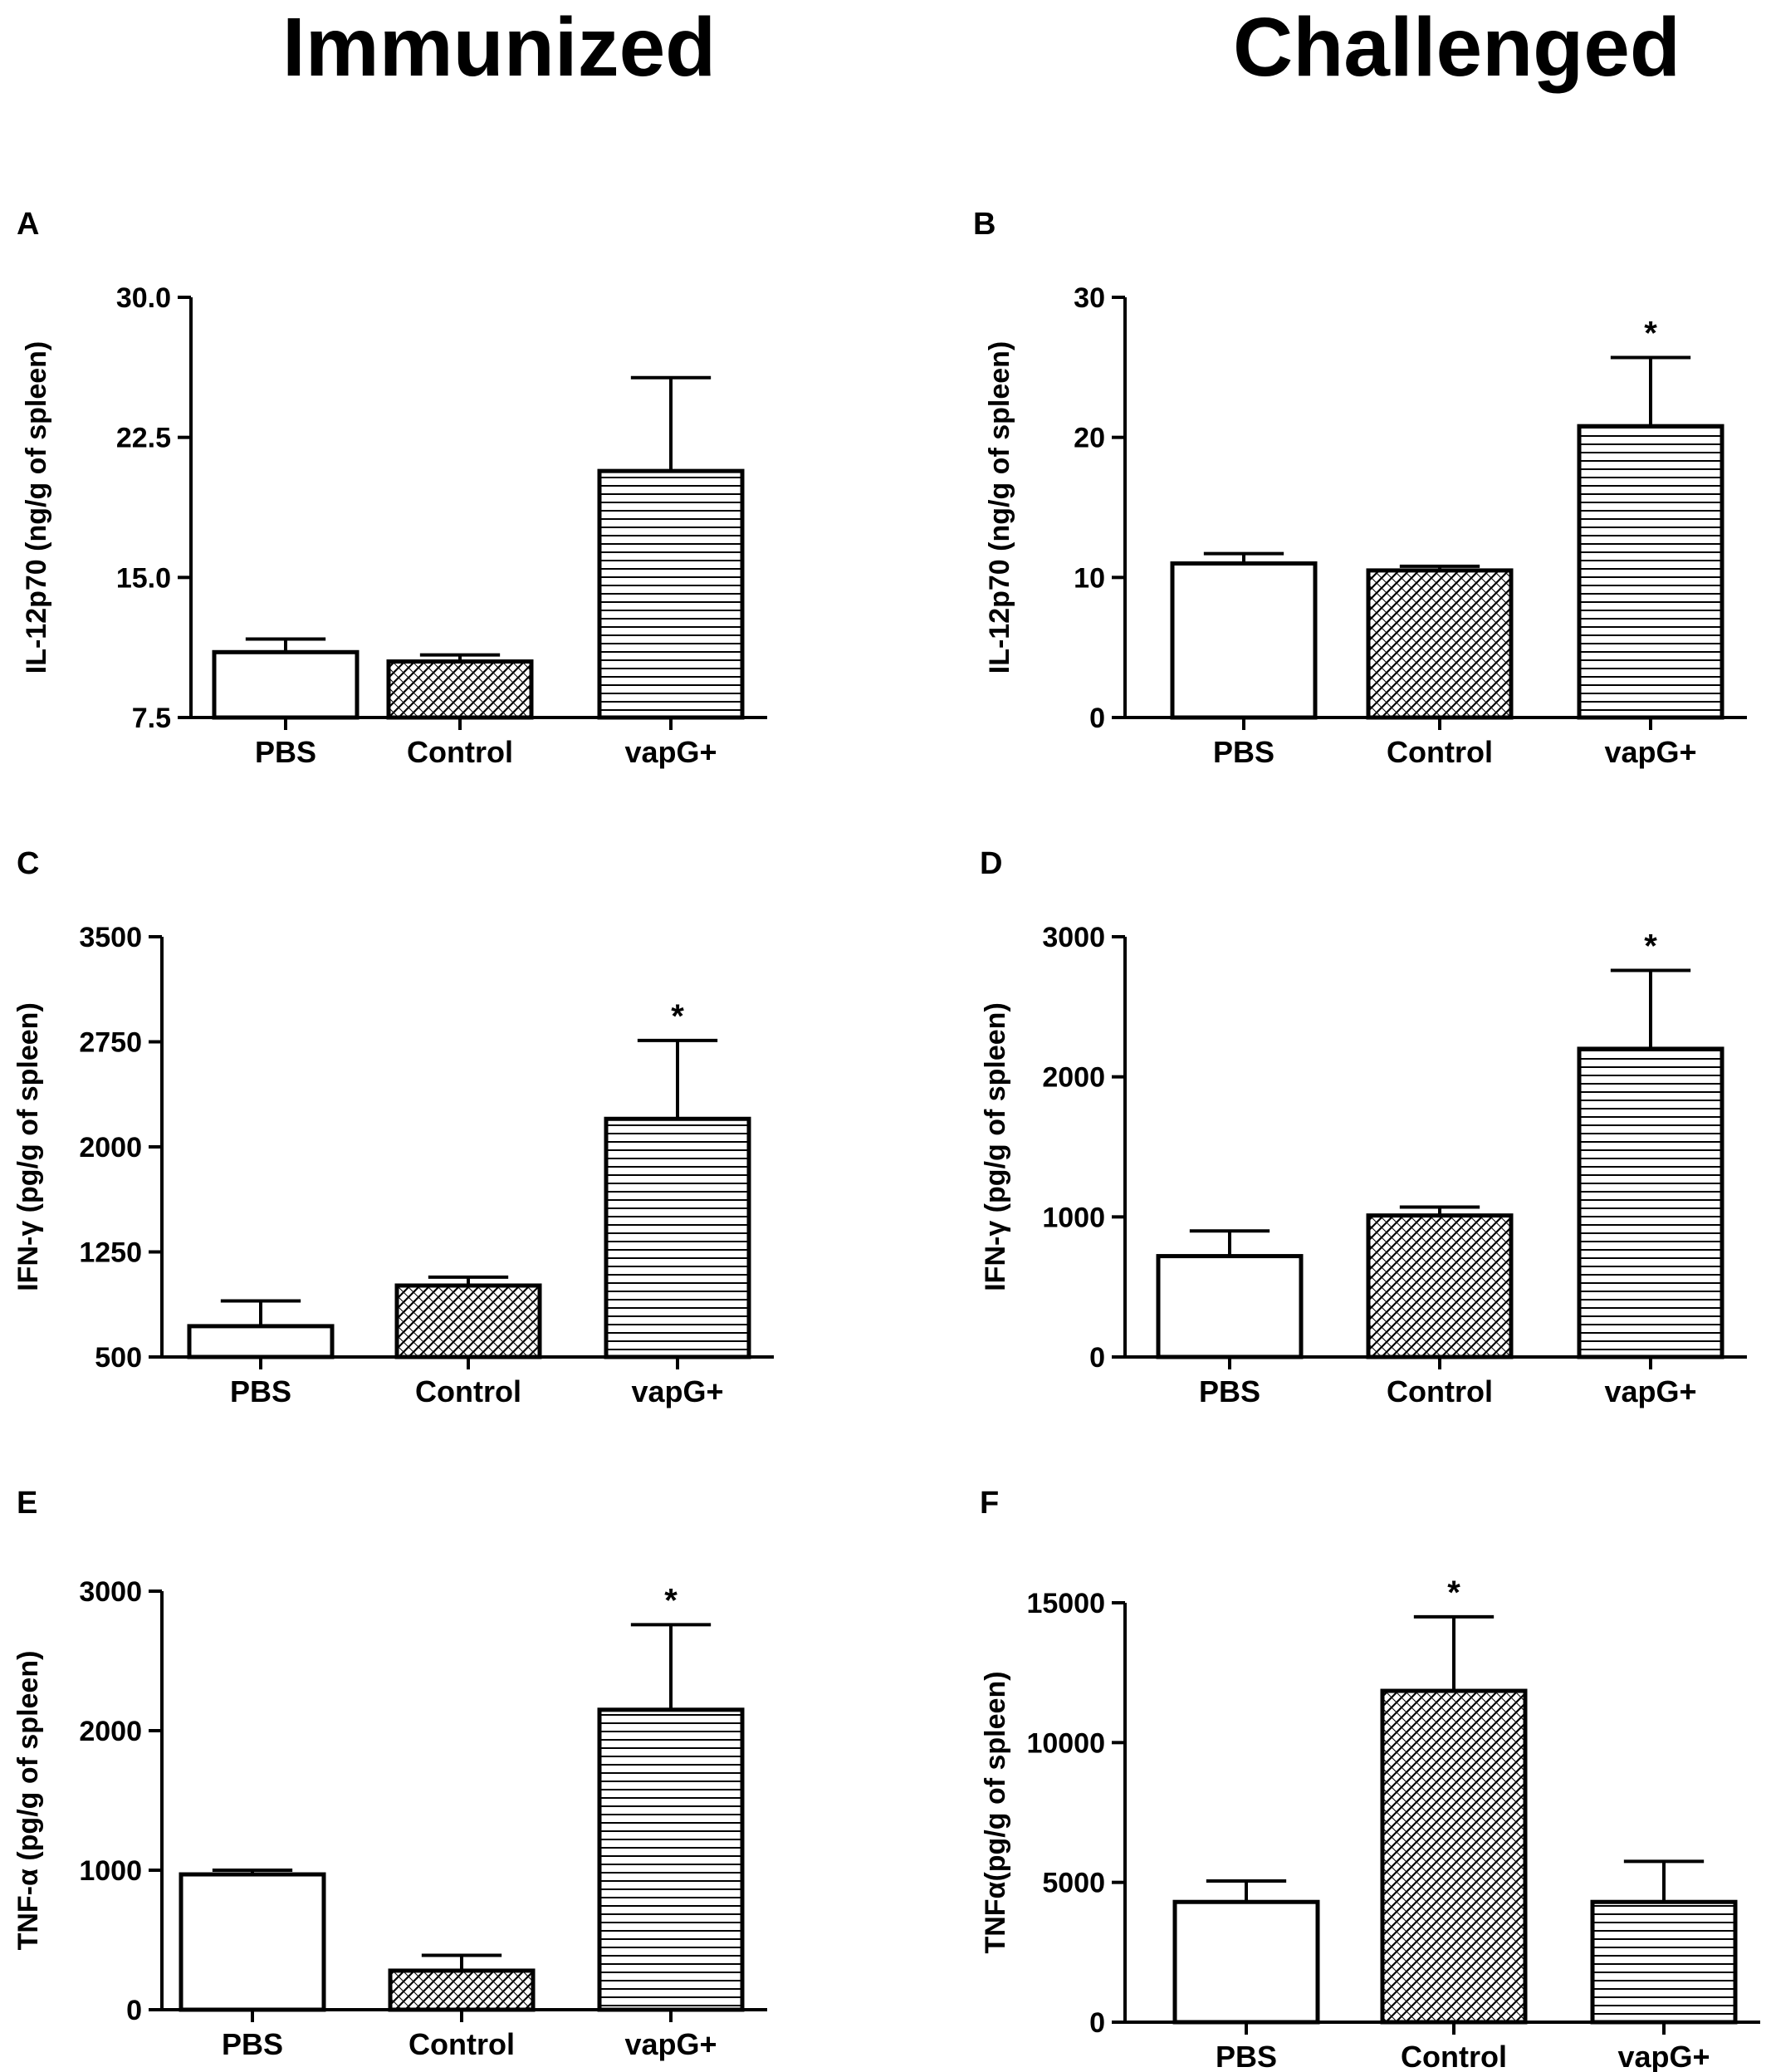 The height and width of the screenshot is (2072, 1771). Describe the element at coordinates (27, 1503) in the screenshot. I see `panel-letter: E` at that location.